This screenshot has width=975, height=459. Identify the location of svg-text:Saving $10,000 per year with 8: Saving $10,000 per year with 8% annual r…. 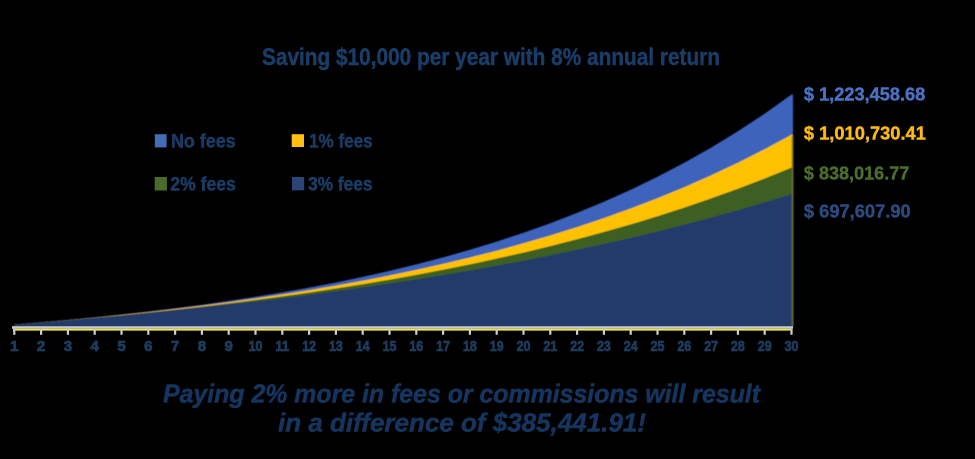
(491, 57).